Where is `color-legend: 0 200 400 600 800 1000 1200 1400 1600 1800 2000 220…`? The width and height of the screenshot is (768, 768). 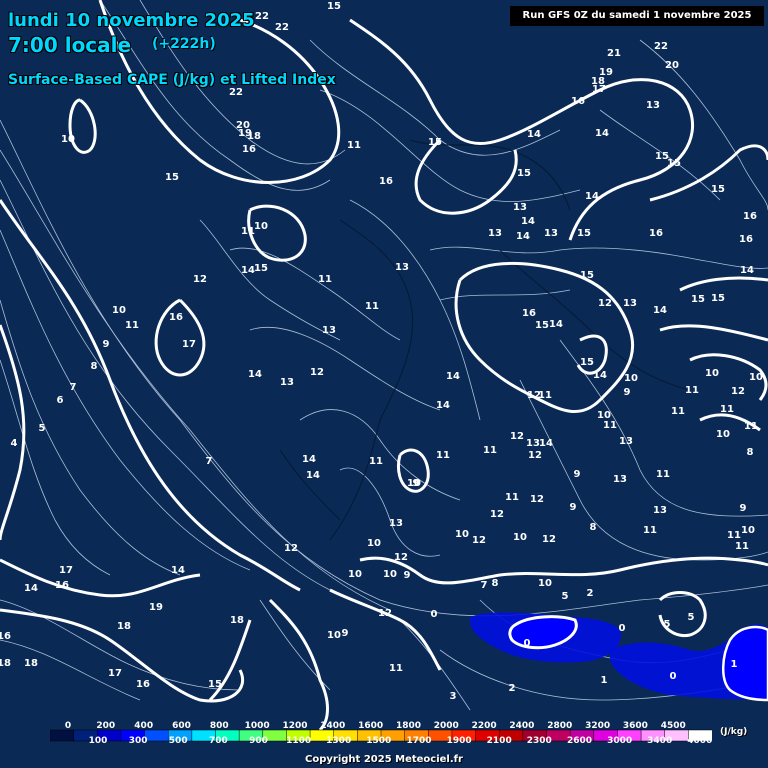
color-legend: 0 200 400 600 800 1000 1200 1400 1600 1800 2000 220… is located at coordinates (381, 732).